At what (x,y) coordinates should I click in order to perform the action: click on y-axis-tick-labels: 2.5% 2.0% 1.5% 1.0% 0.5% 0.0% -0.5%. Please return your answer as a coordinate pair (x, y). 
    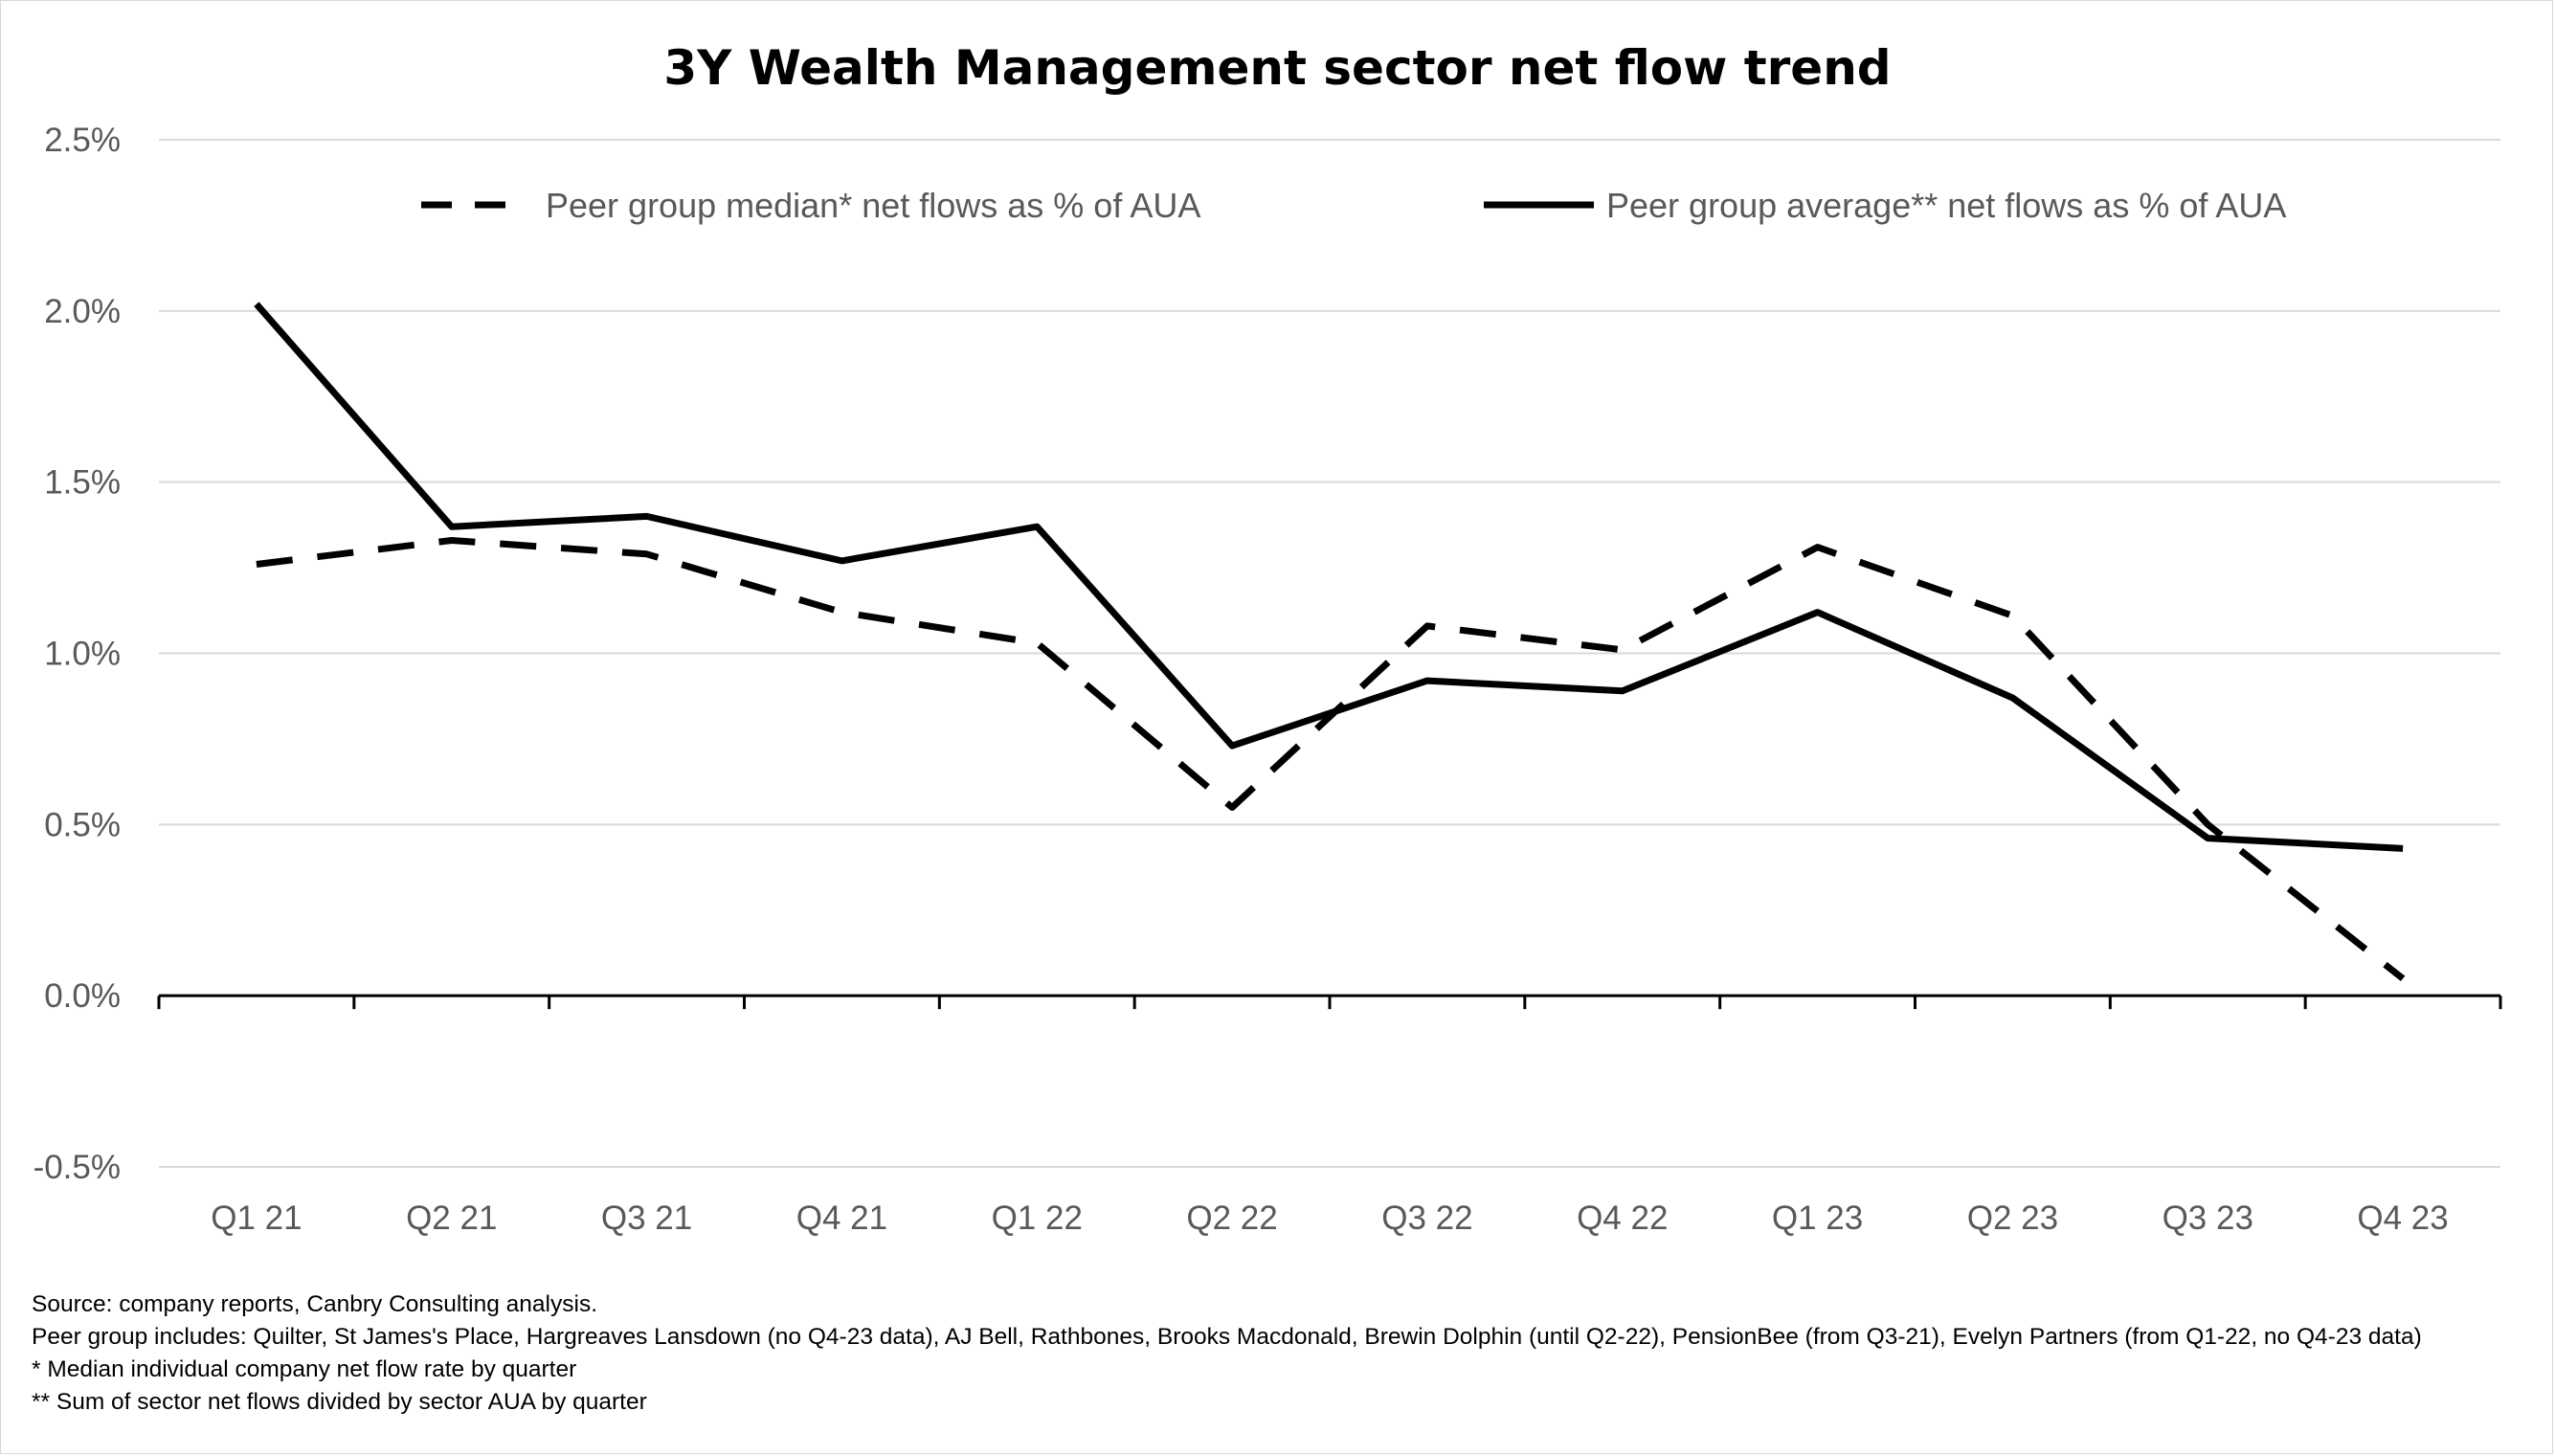
    Looking at the image, I should click on (77, 654).